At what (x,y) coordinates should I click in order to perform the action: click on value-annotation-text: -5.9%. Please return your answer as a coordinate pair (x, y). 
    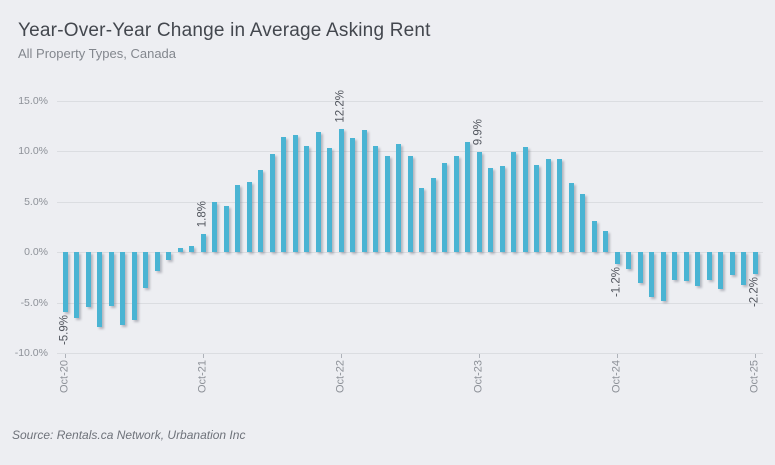
    Looking at the image, I should click on (64, 329).